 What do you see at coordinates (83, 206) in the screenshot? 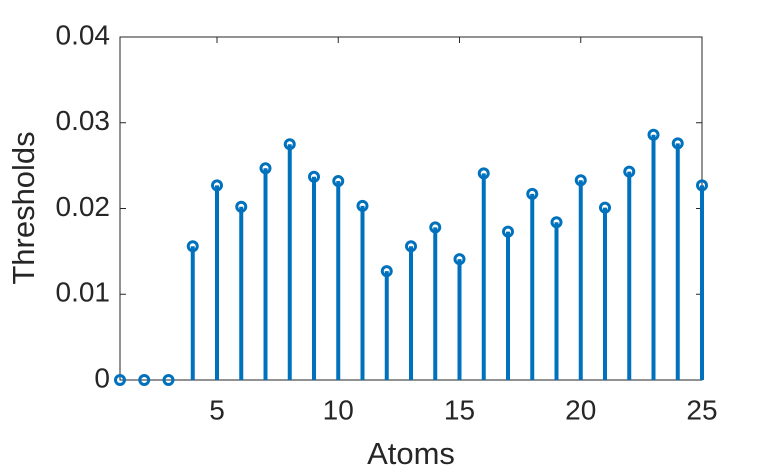
I see `y-tick-label: 0.02` at bounding box center [83, 206].